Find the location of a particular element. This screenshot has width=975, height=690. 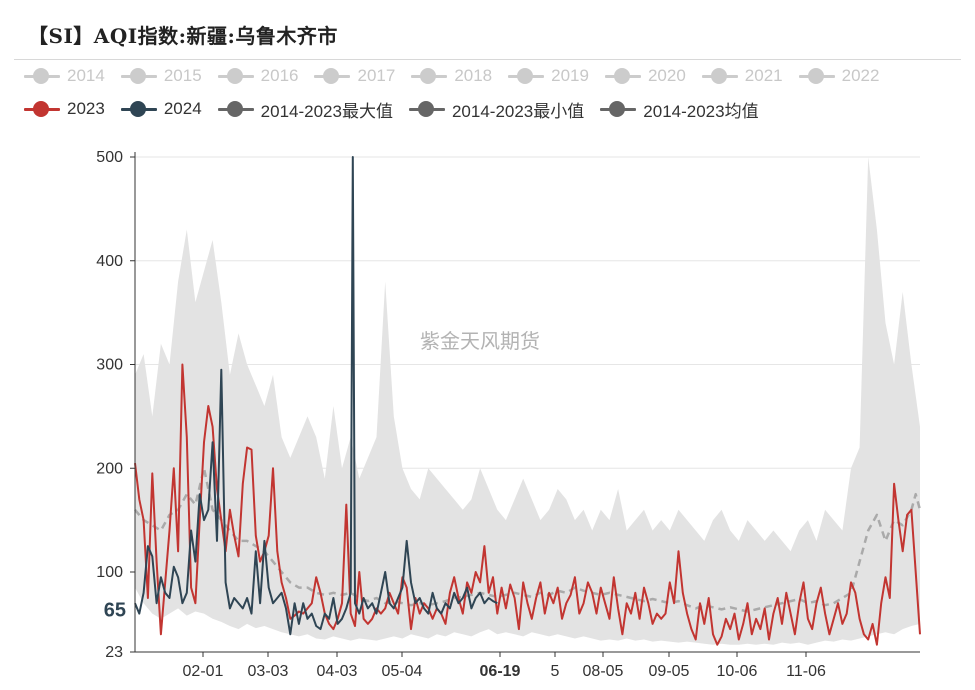

legend-label: 2018 is located at coordinates (473, 75).